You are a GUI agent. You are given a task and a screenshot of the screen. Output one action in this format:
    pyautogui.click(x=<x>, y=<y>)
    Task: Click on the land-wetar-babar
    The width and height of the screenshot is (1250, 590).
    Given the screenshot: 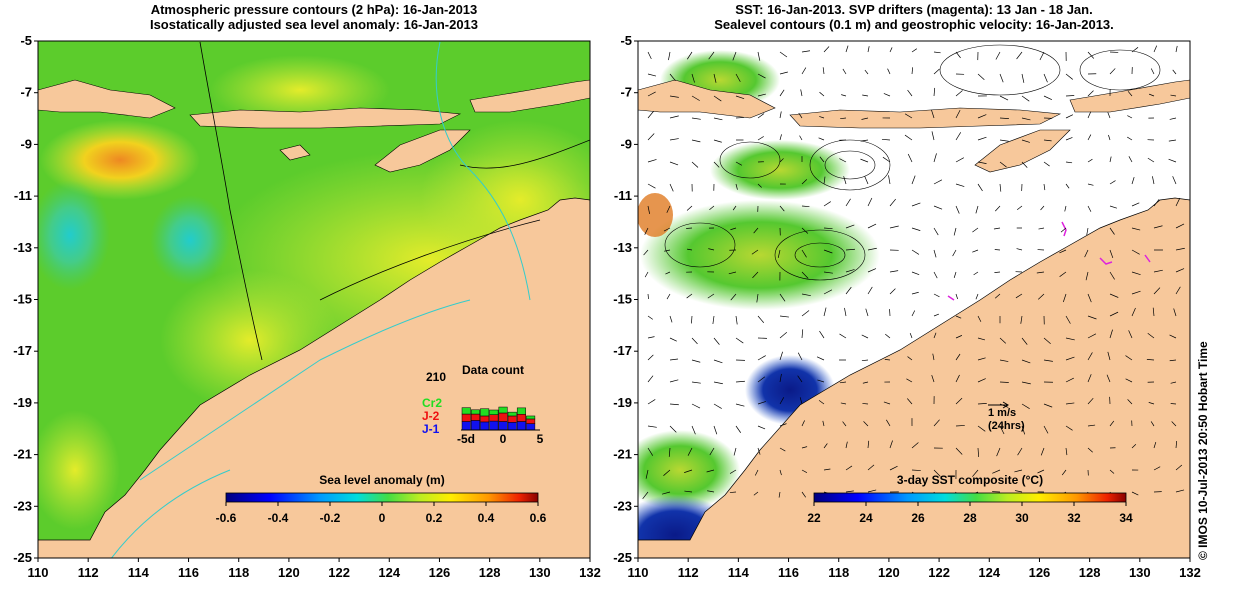 What is the action you would take?
    pyautogui.click(x=529, y=96)
    